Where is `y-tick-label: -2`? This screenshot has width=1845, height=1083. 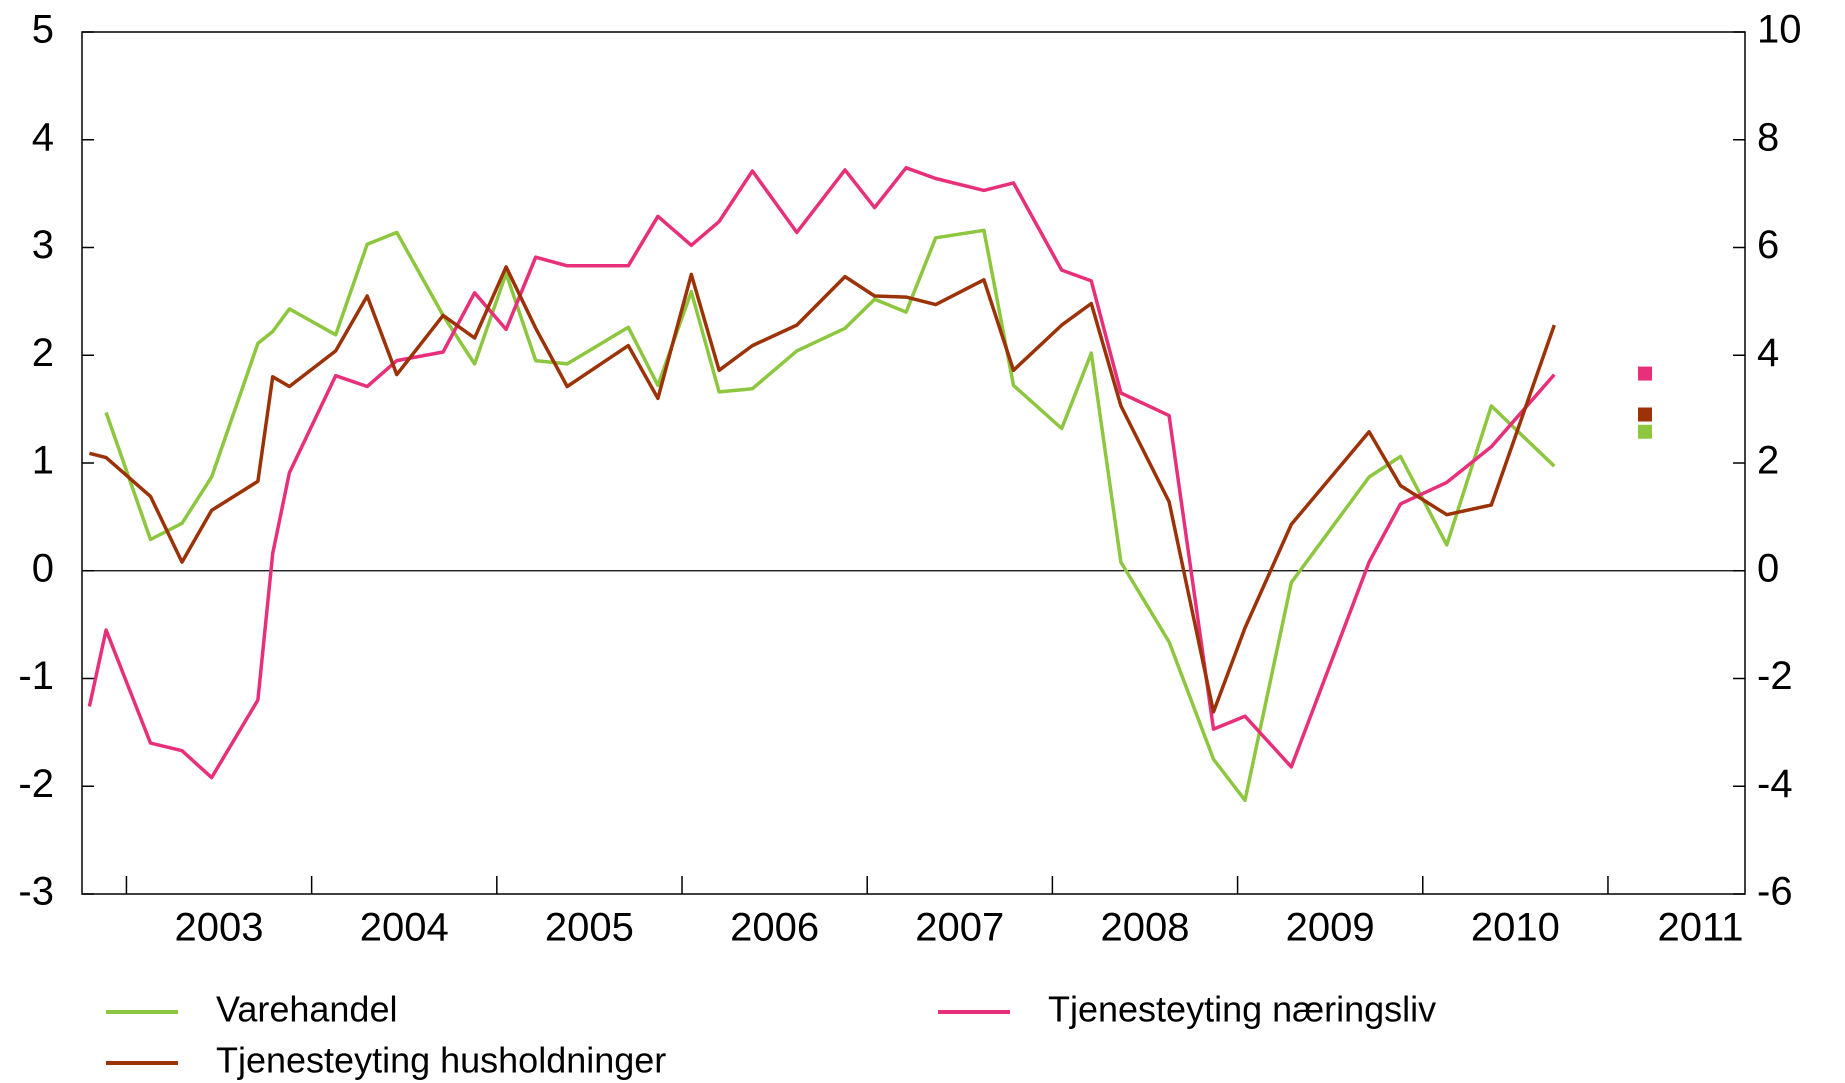 y-tick-label: -2 is located at coordinates (36, 784).